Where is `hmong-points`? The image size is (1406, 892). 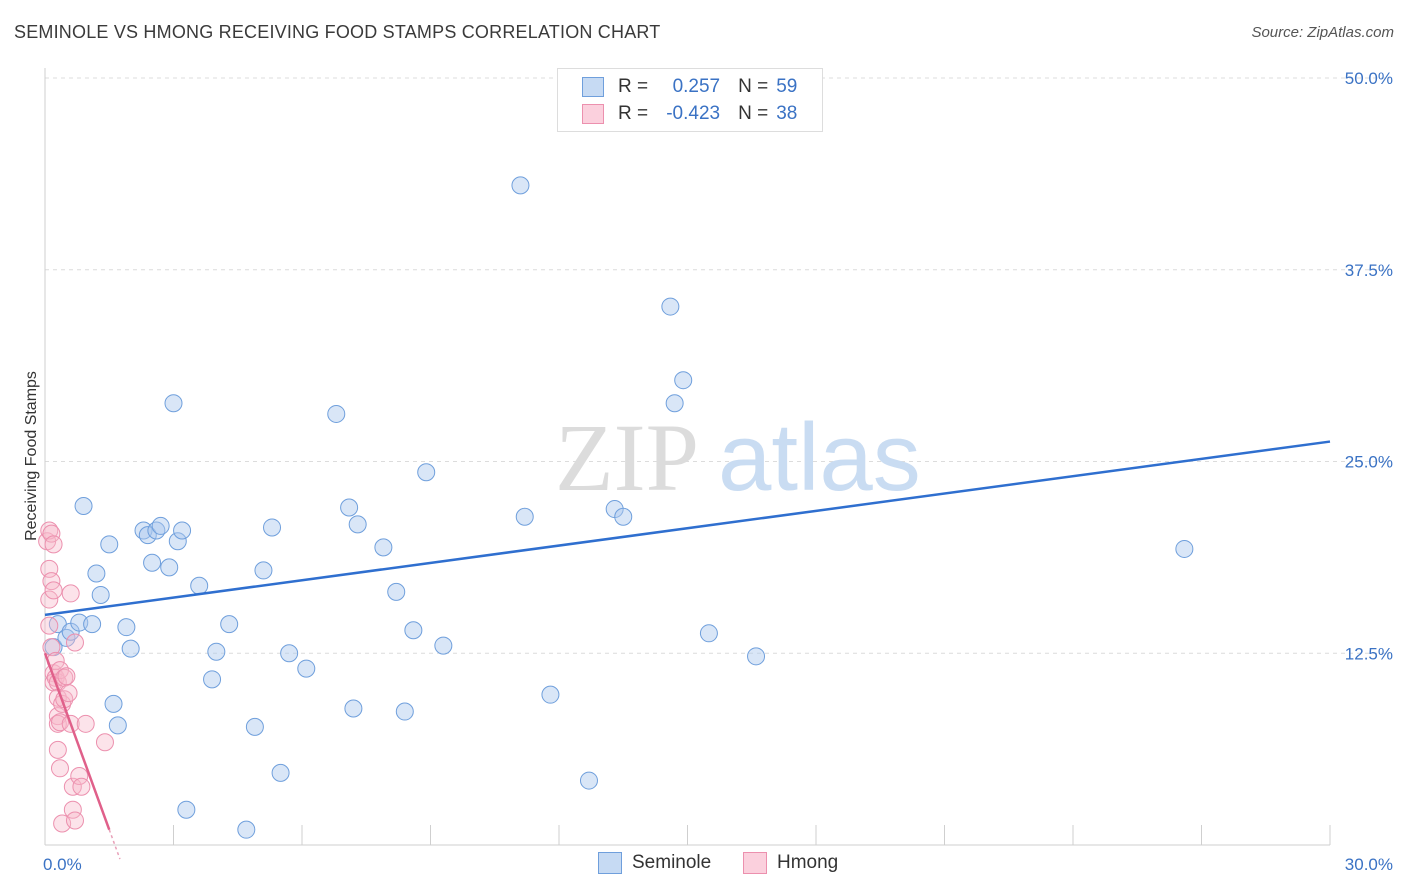 hmong-points is located at coordinates (76, 677).